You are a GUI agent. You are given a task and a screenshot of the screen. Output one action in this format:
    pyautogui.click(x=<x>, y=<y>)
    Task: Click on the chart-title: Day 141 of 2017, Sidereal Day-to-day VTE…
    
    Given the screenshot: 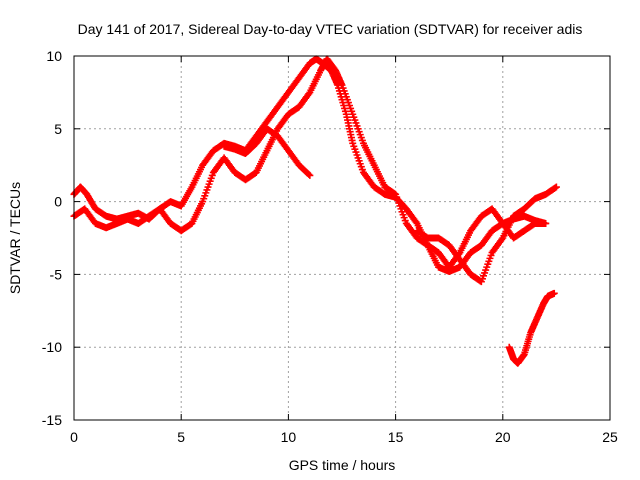 What is the action you would take?
    pyautogui.click(x=330, y=29)
    